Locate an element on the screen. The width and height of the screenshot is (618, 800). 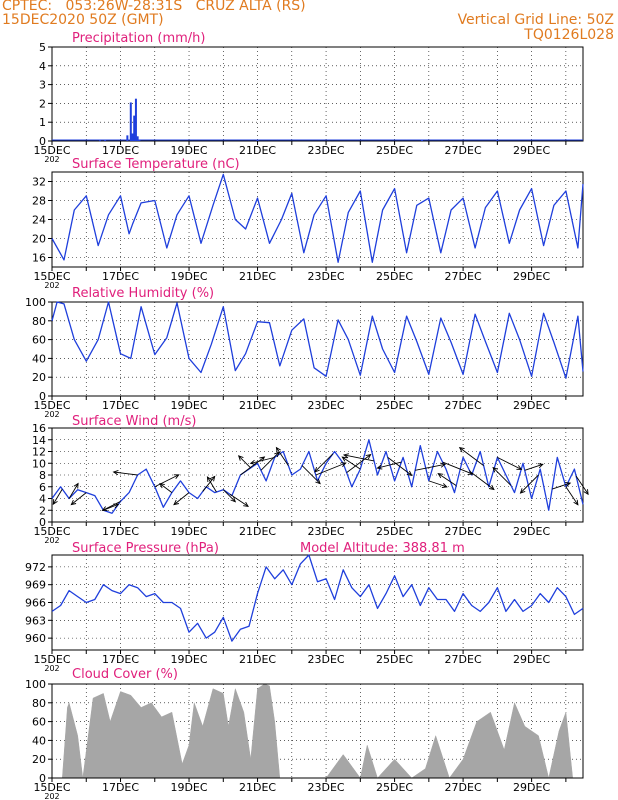
wind-ytick-label: 4 is located at coordinates (42, 499).